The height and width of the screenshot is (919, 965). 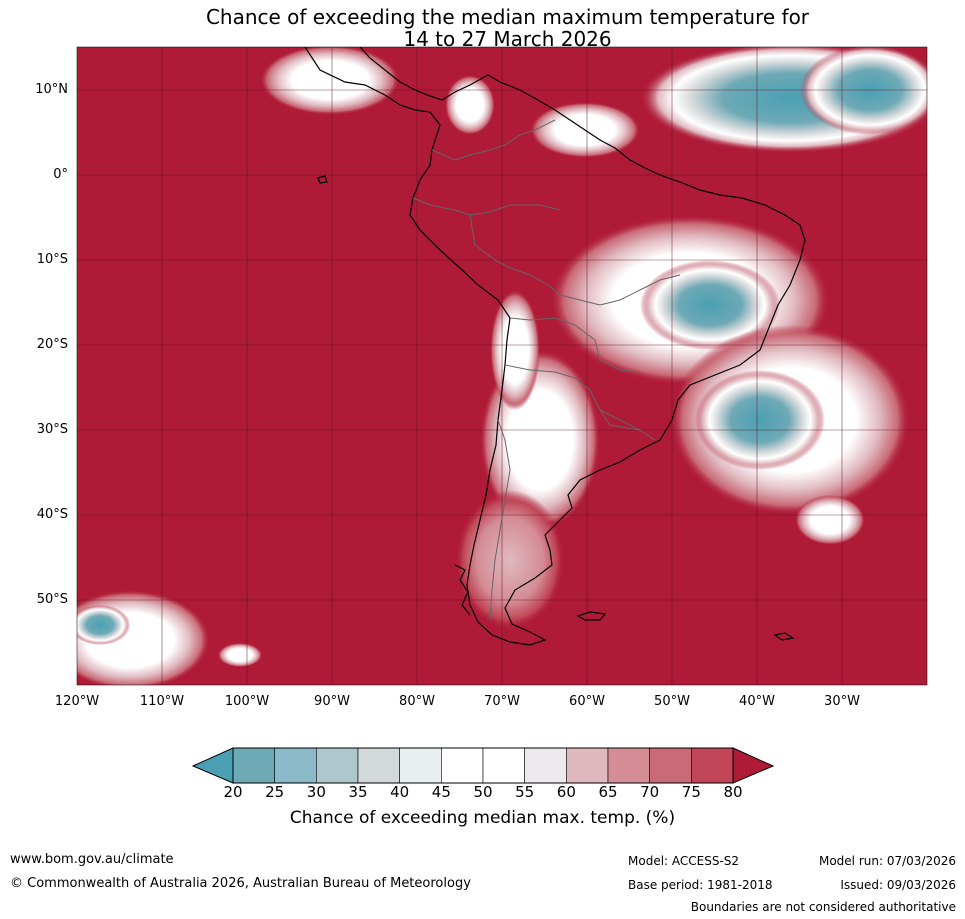 What do you see at coordinates (92, 859) in the screenshot?
I see `website-link: www.bom.gov.au/climate` at bounding box center [92, 859].